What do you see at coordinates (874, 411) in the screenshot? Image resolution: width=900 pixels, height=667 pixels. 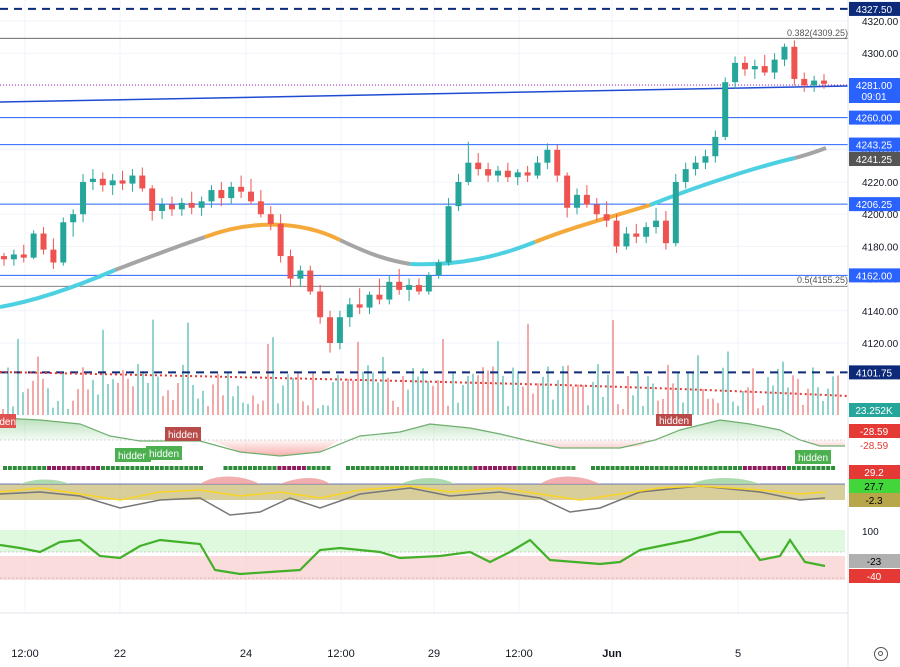 I see `svg-text: 23.252K` at bounding box center [874, 411].